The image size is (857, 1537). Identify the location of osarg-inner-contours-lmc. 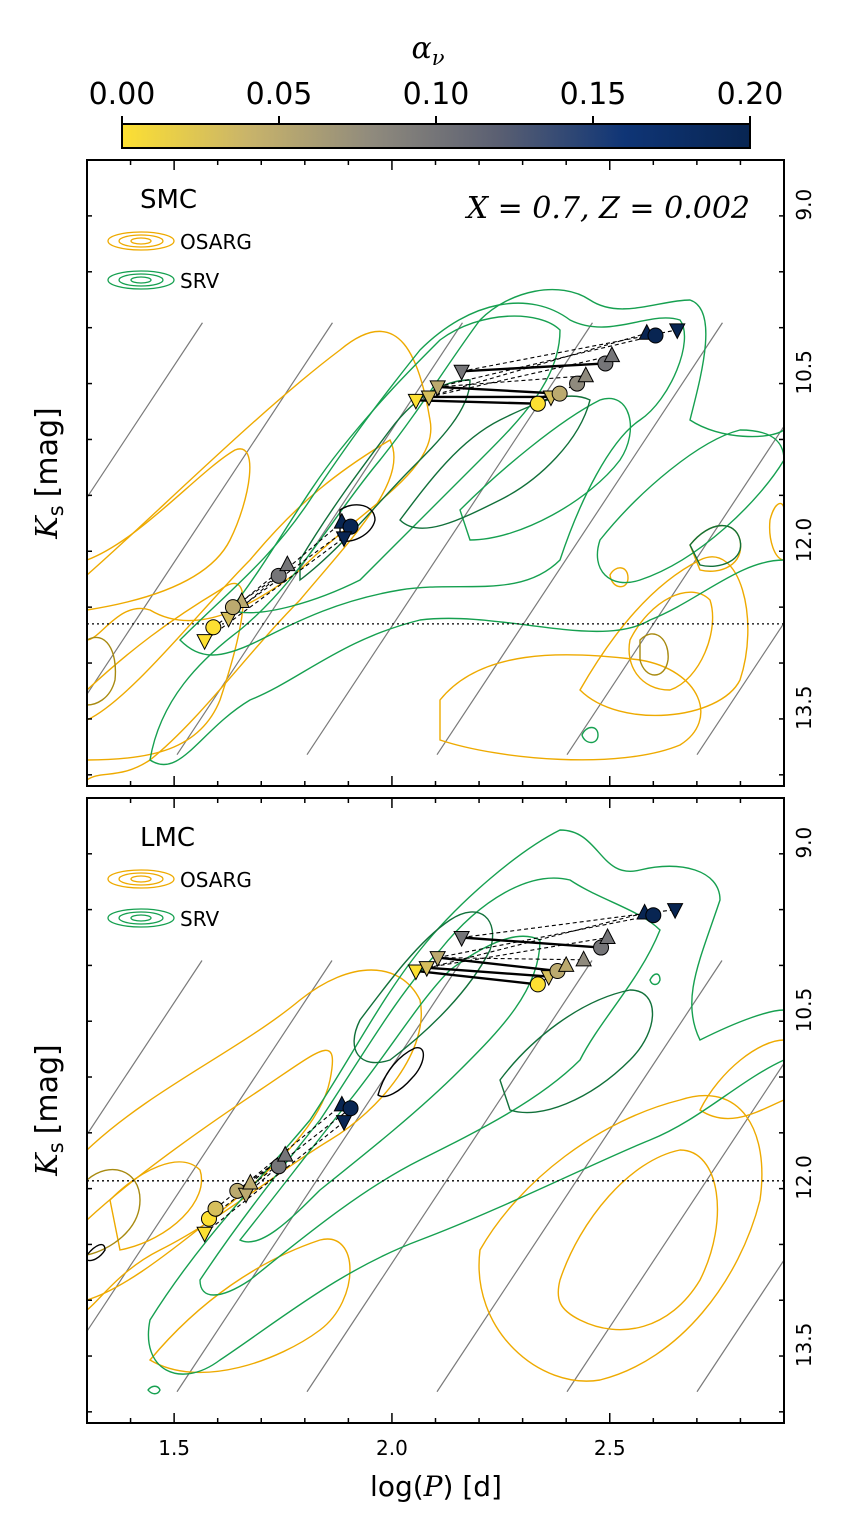
(114, 1212).